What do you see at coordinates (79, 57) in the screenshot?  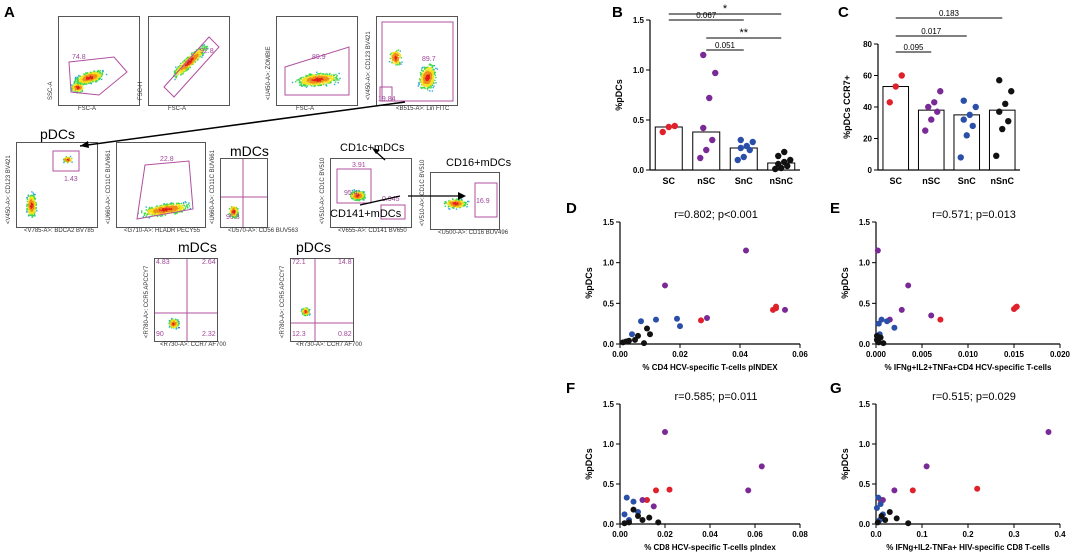 I see `gate-pct-r1-1: 74.8` at bounding box center [79, 57].